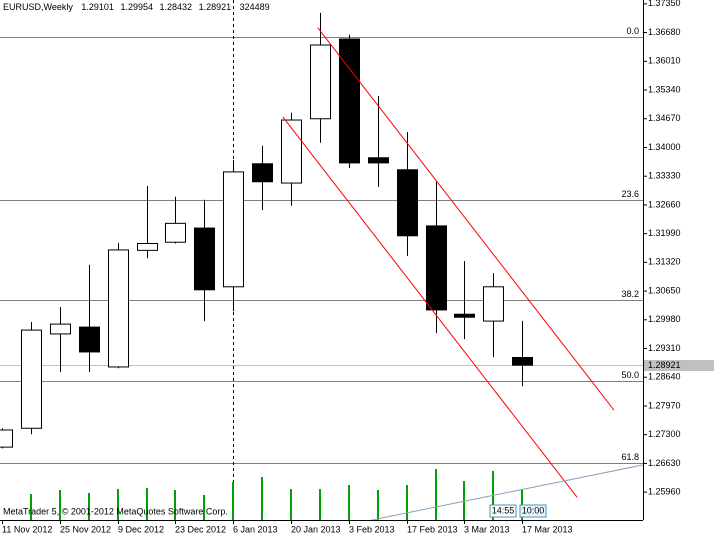  What do you see at coordinates (255, 529) in the screenshot?
I see `x-tick-label: 6 Jan 2013` at bounding box center [255, 529].